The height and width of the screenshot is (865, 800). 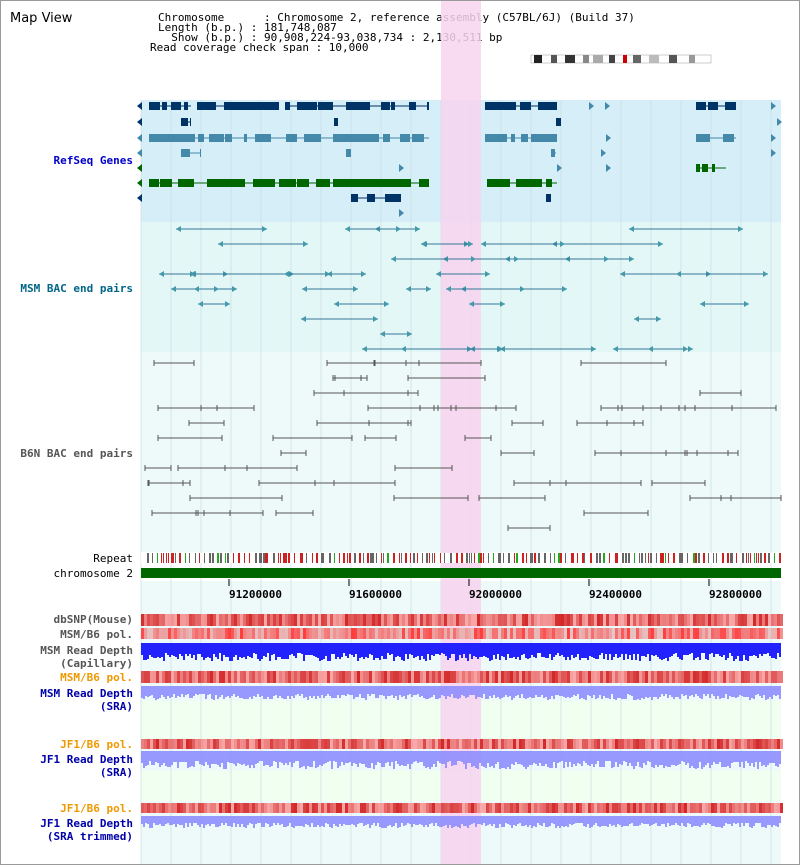 I want to click on chromosome-ideogram, so click(x=621, y=59).